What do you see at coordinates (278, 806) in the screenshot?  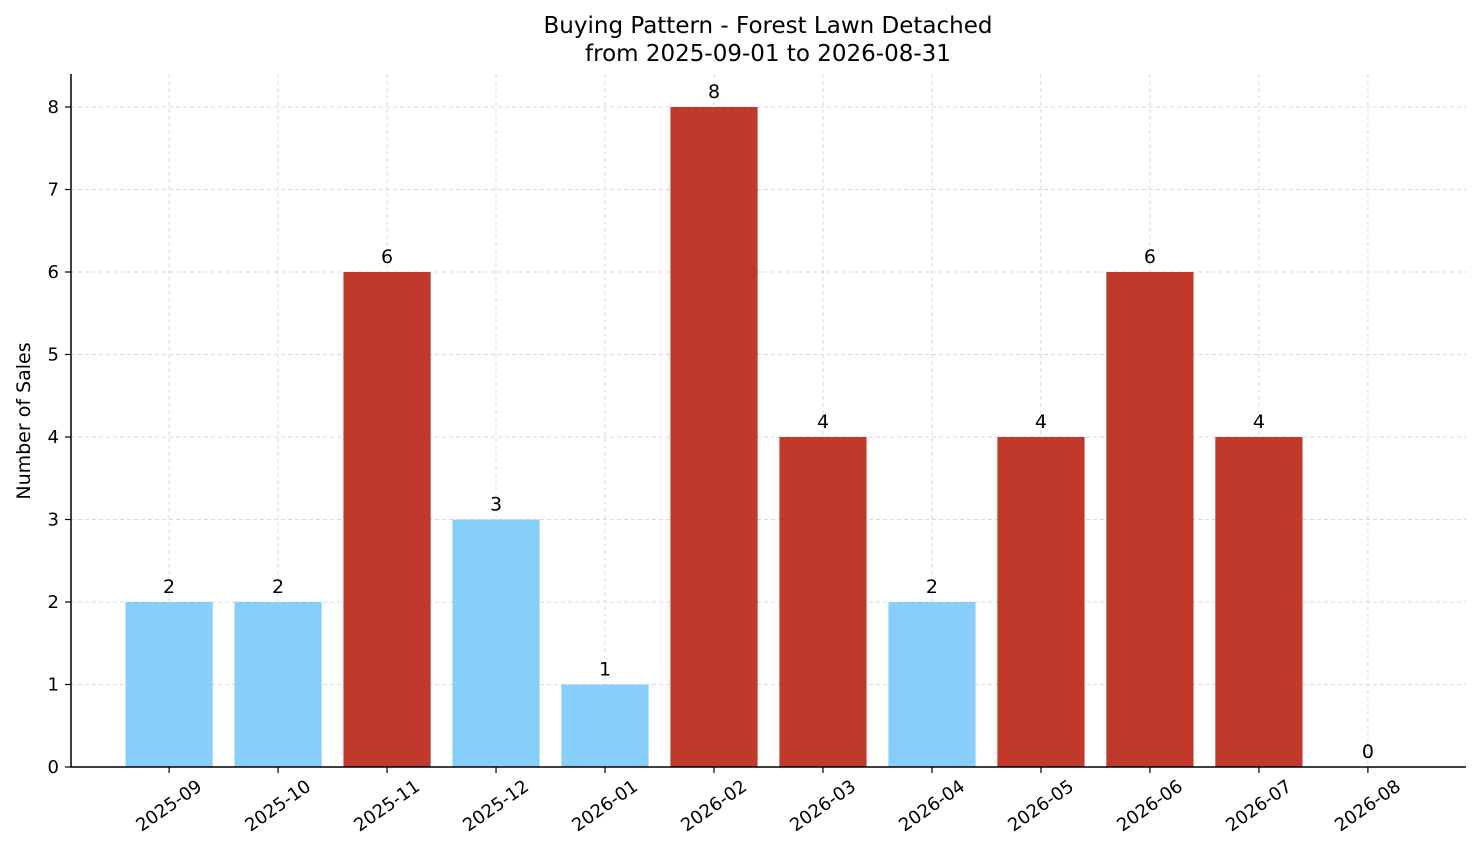 I see `x-tick-label: 2025-10` at bounding box center [278, 806].